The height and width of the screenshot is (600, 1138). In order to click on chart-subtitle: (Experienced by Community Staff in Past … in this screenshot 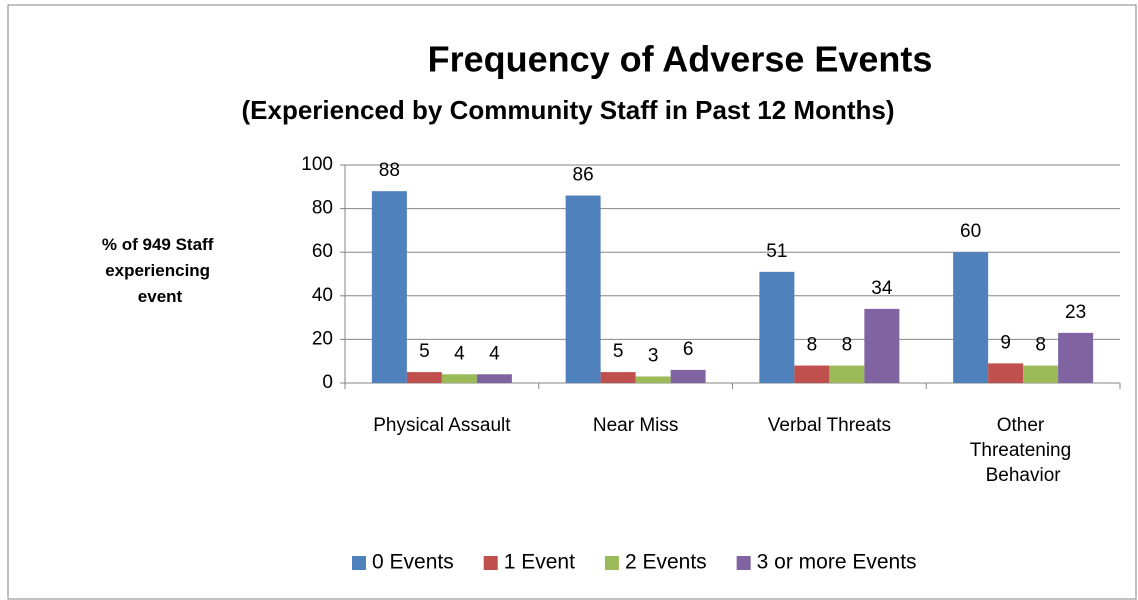, I will do `click(568, 110)`.